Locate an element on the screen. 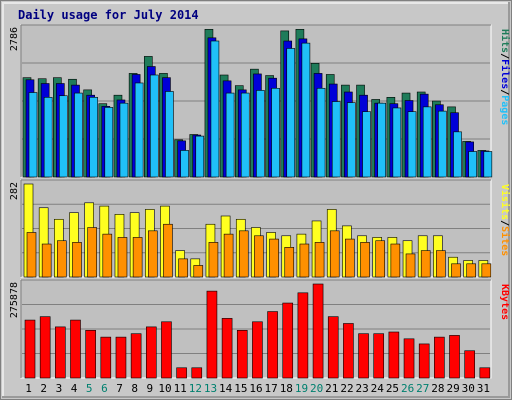  x-tick-label: 17 is located at coordinates (271, 388).